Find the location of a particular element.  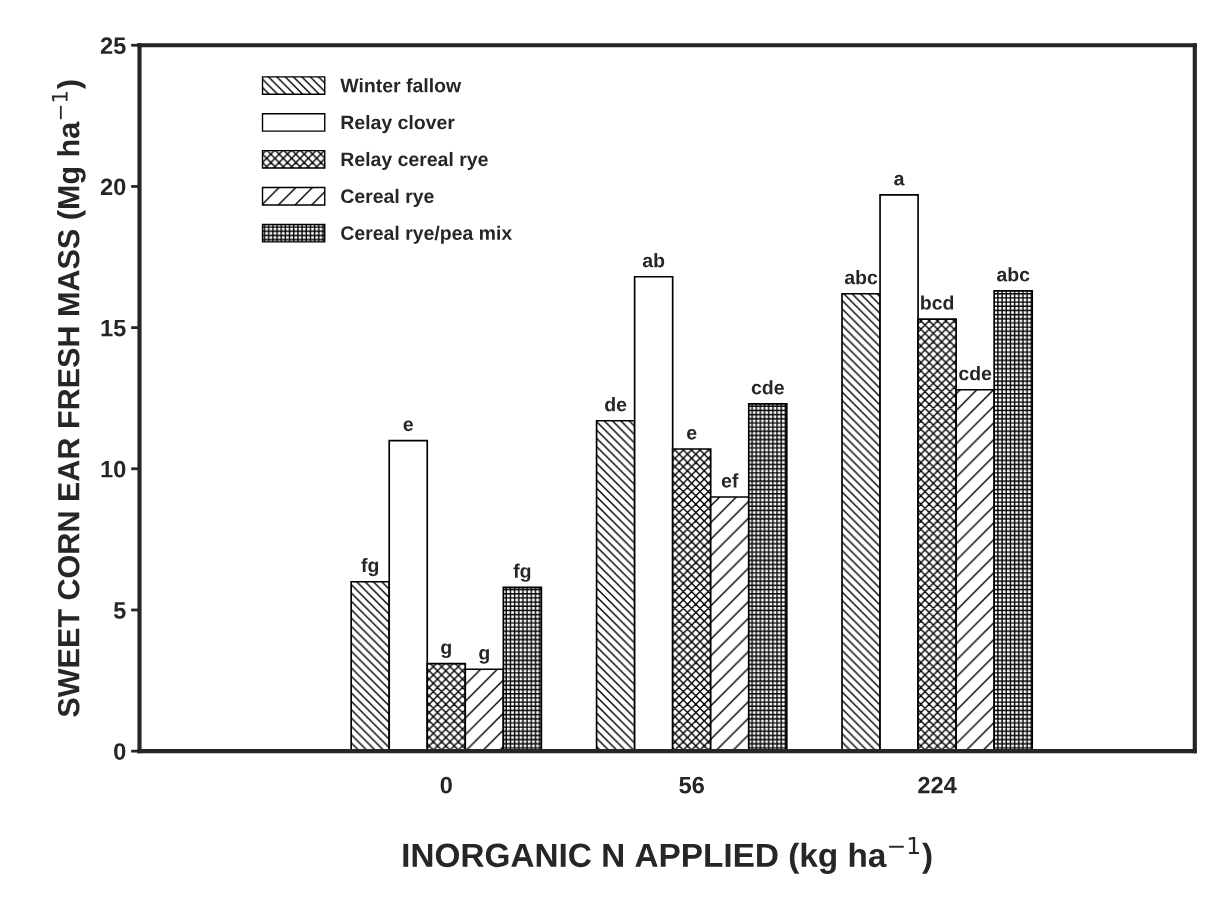

x-axis-title: INORGANIC N APPLIED (kg ha$^{−1}$) is located at coordinates (667, 855).